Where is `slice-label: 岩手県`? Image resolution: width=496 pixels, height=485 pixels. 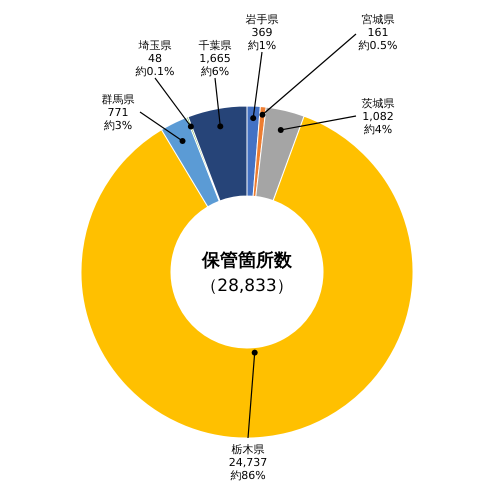 slice-label: 岩手県 is located at coordinates (262, 19).